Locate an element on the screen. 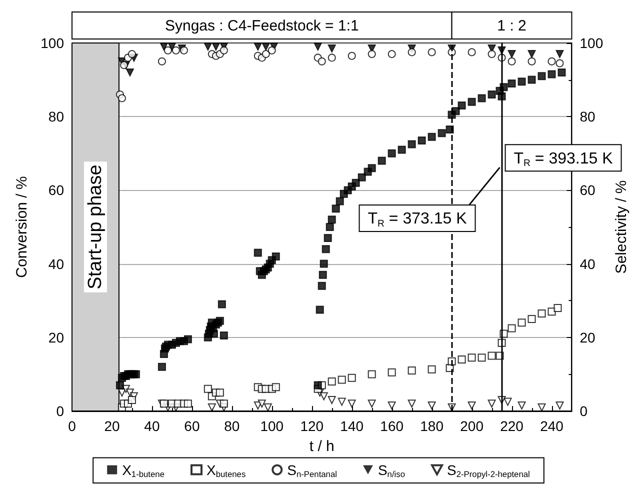  y-tick-label: 100 is located at coordinates (52, 43).